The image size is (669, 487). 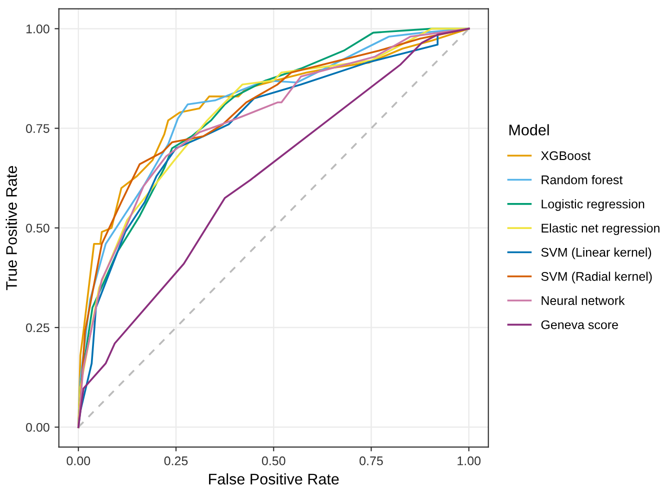 What do you see at coordinates (38, 228) in the screenshot?
I see `y-tick-label: 0.50` at bounding box center [38, 228].